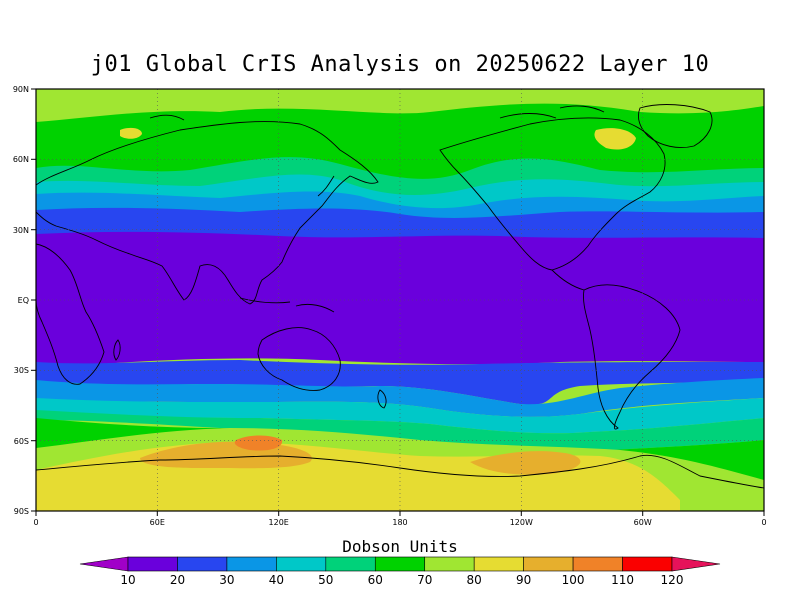  Describe the element at coordinates (287, 305) in the screenshot. I see `coast-indonesia` at that location.